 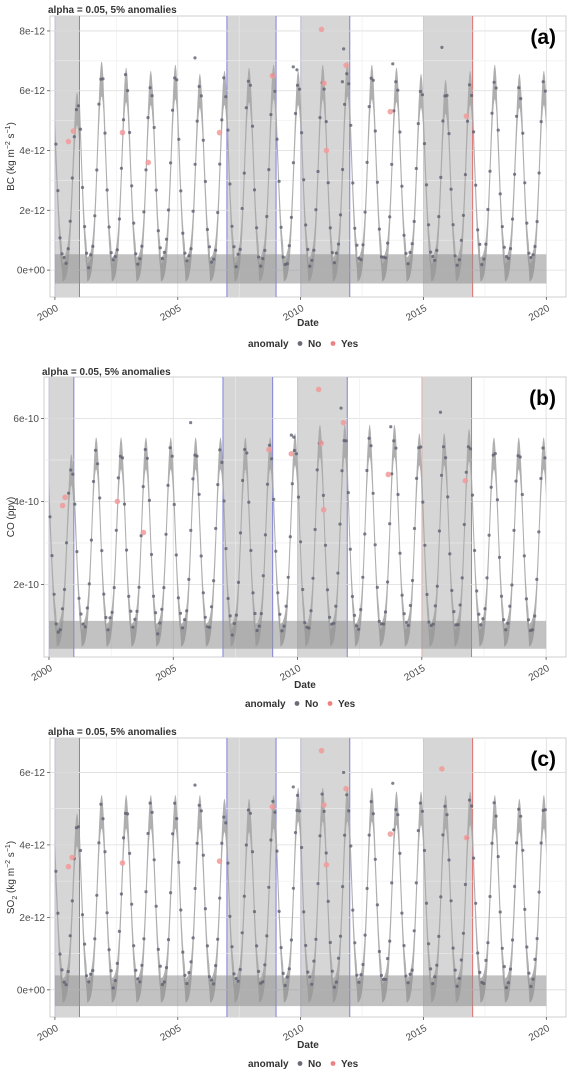 I want to click on y-axis-label-part: BC, so click(x=11, y=184).